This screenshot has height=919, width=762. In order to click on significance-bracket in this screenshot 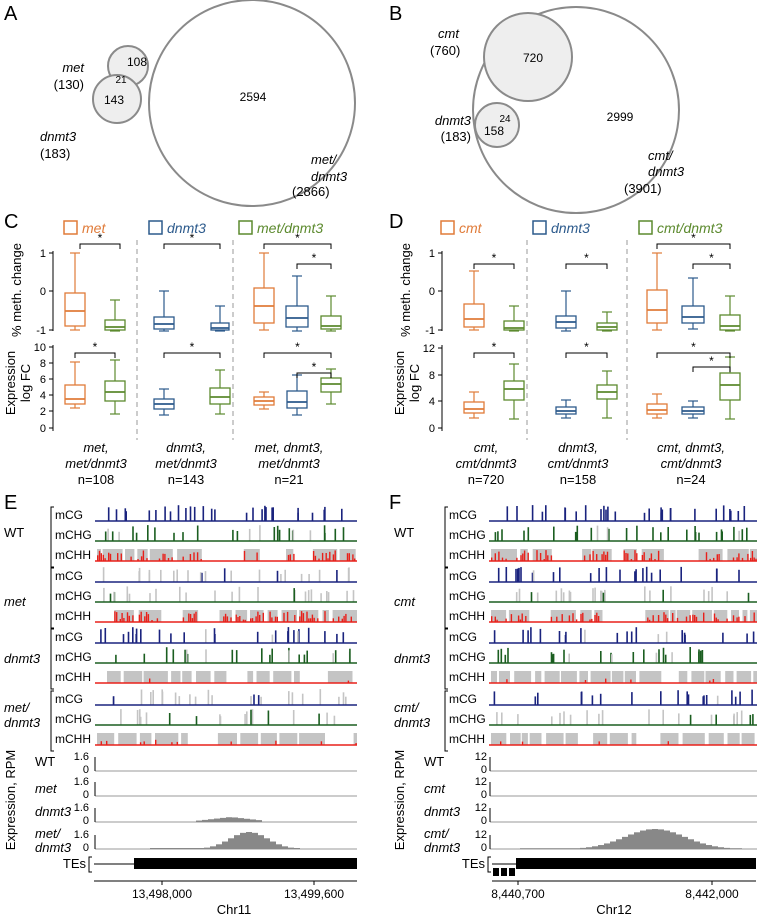, I will do `click(586, 266)`.